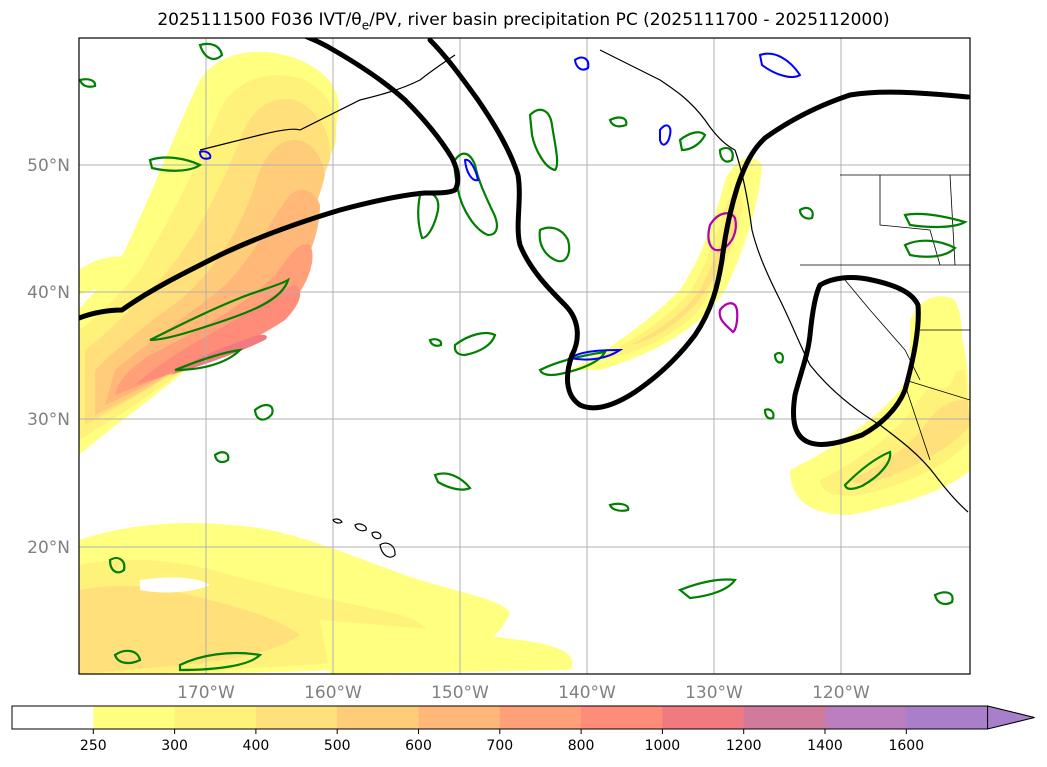 The width and height of the screenshot is (1047, 767). Describe the element at coordinates (93, 746) in the screenshot. I see `colorbar-tick-label: 250` at that location.